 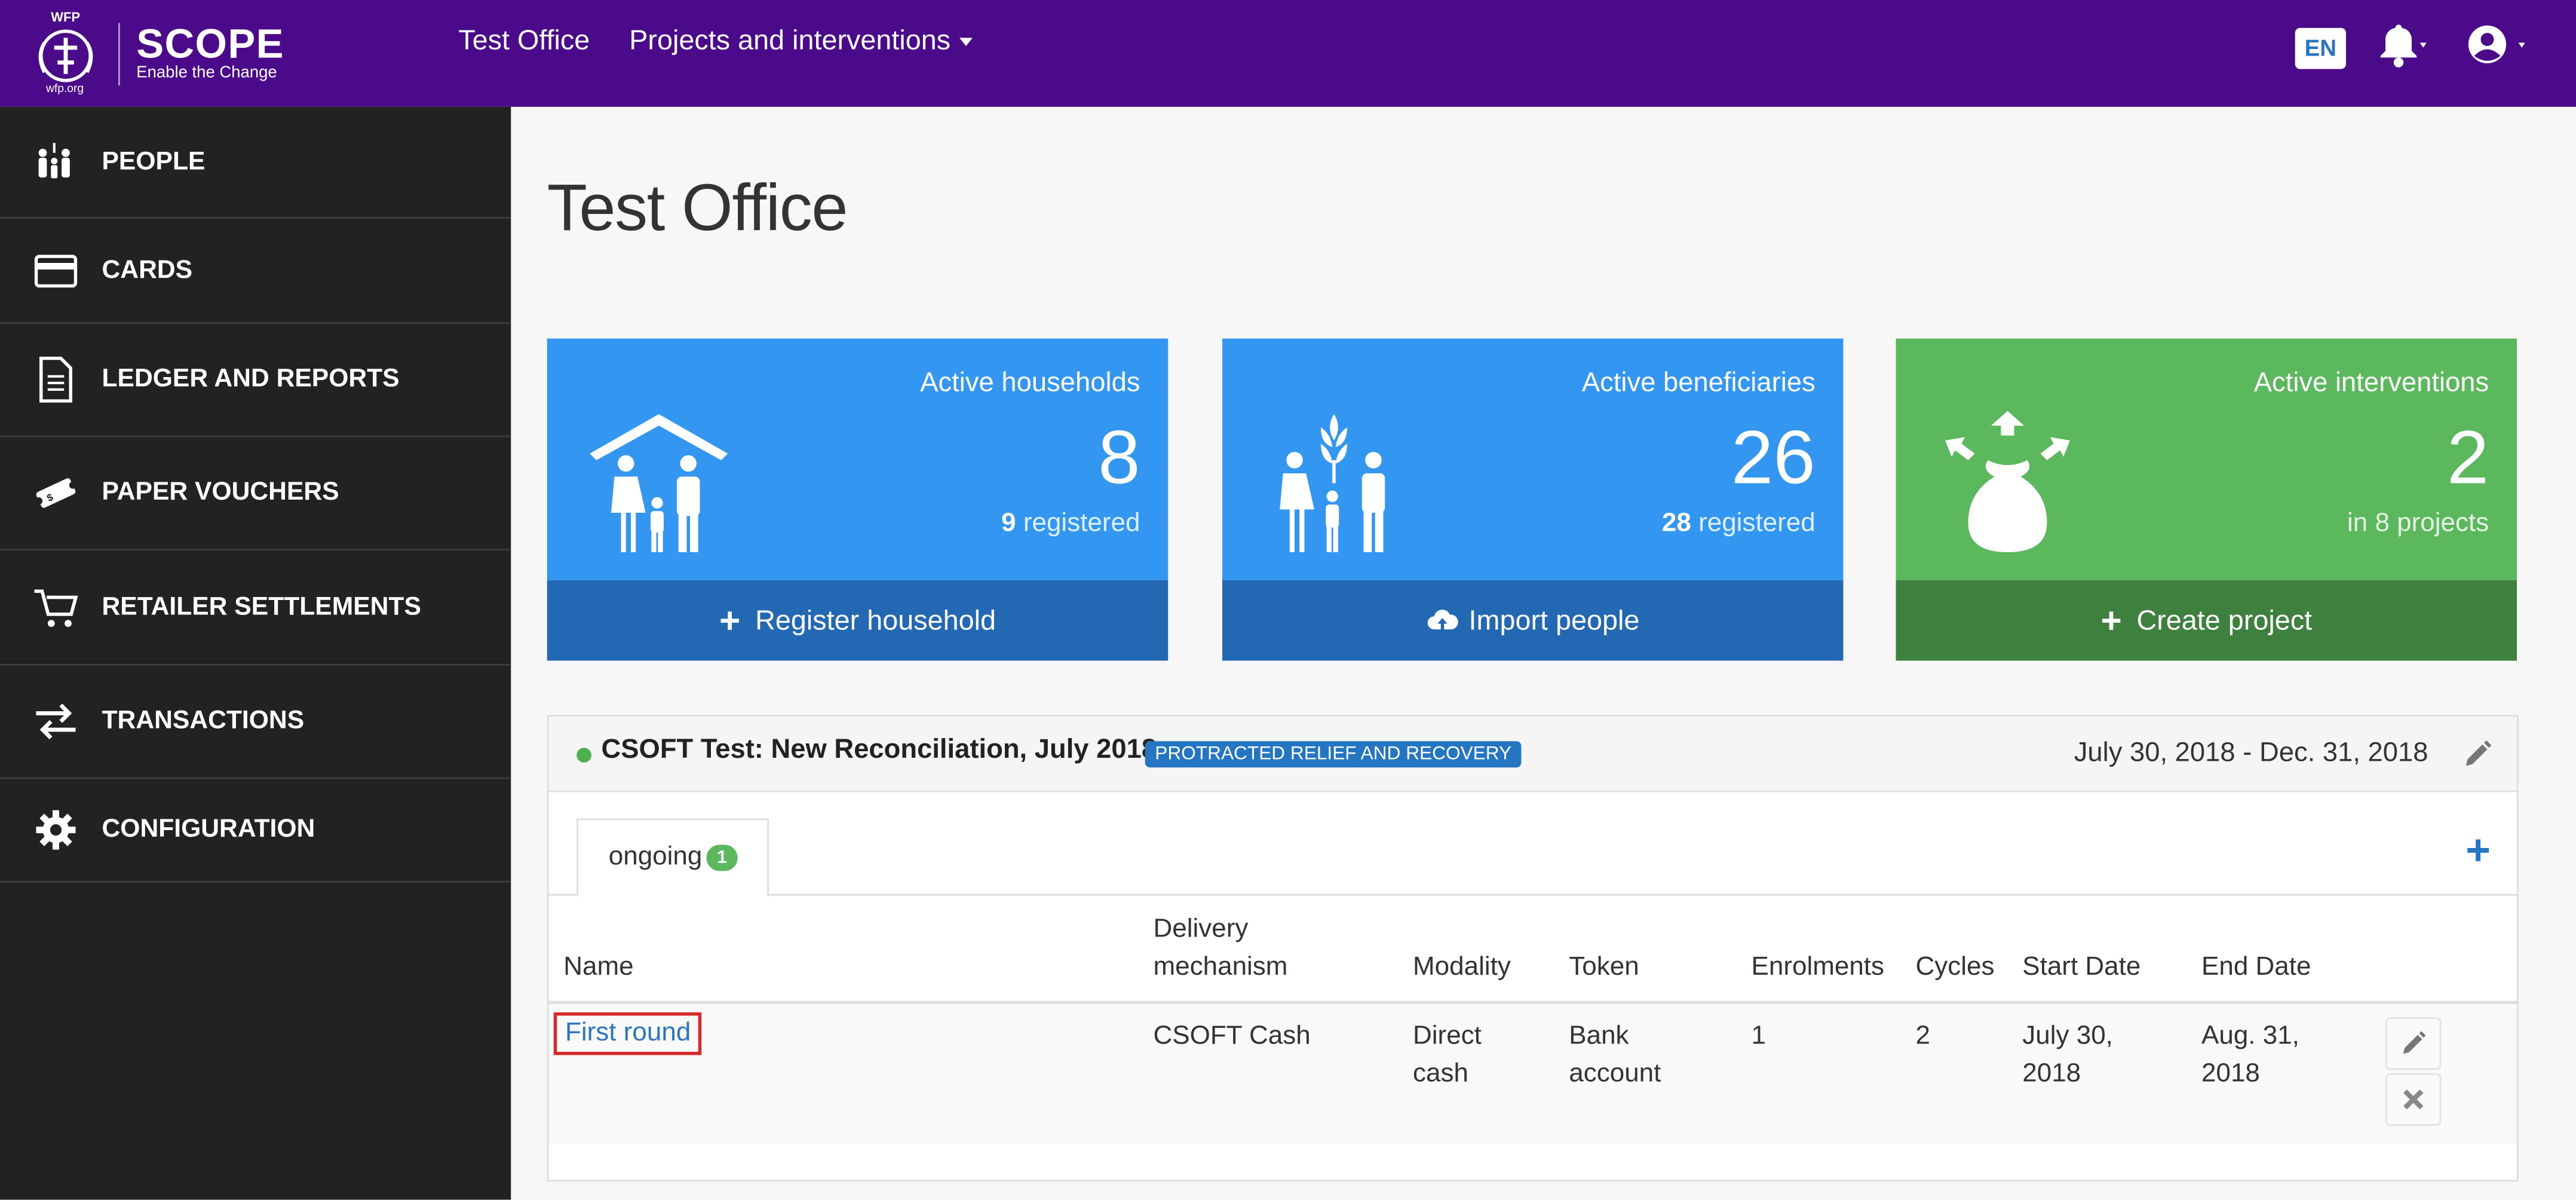 What do you see at coordinates (1599, 1036) in the screenshot?
I see `cell-token-line1: Bank` at bounding box center [1599, 1036].